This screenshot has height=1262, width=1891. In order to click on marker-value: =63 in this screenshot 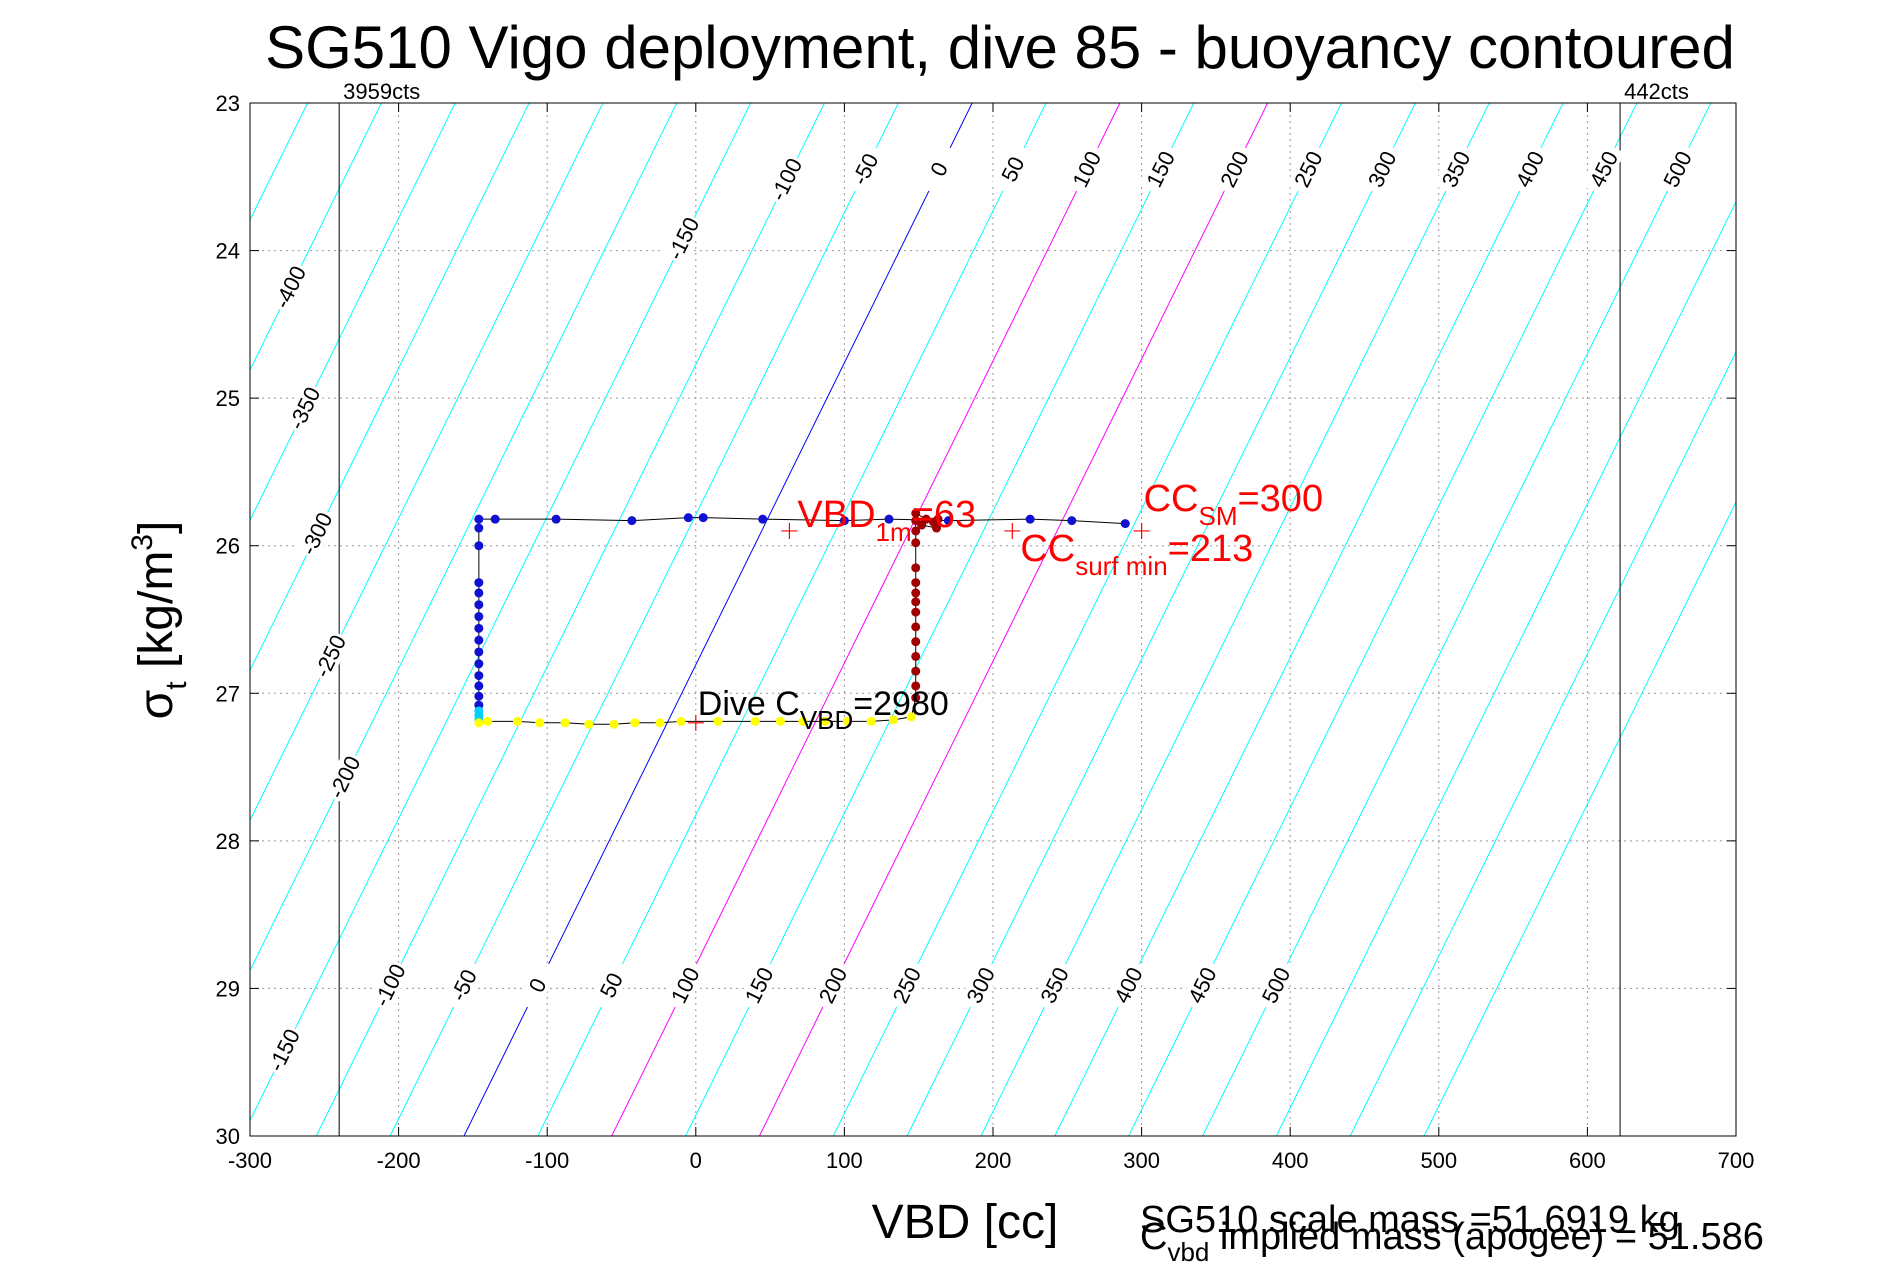, I will do `click(944, 515)`.